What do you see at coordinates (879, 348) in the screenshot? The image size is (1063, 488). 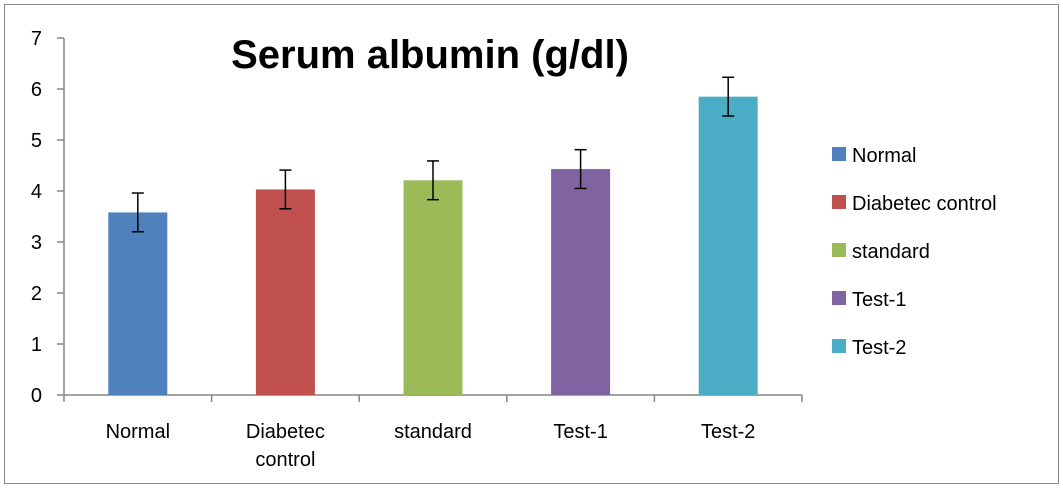 I see `legend-label: Test-2` at bounding box center [879, 348].